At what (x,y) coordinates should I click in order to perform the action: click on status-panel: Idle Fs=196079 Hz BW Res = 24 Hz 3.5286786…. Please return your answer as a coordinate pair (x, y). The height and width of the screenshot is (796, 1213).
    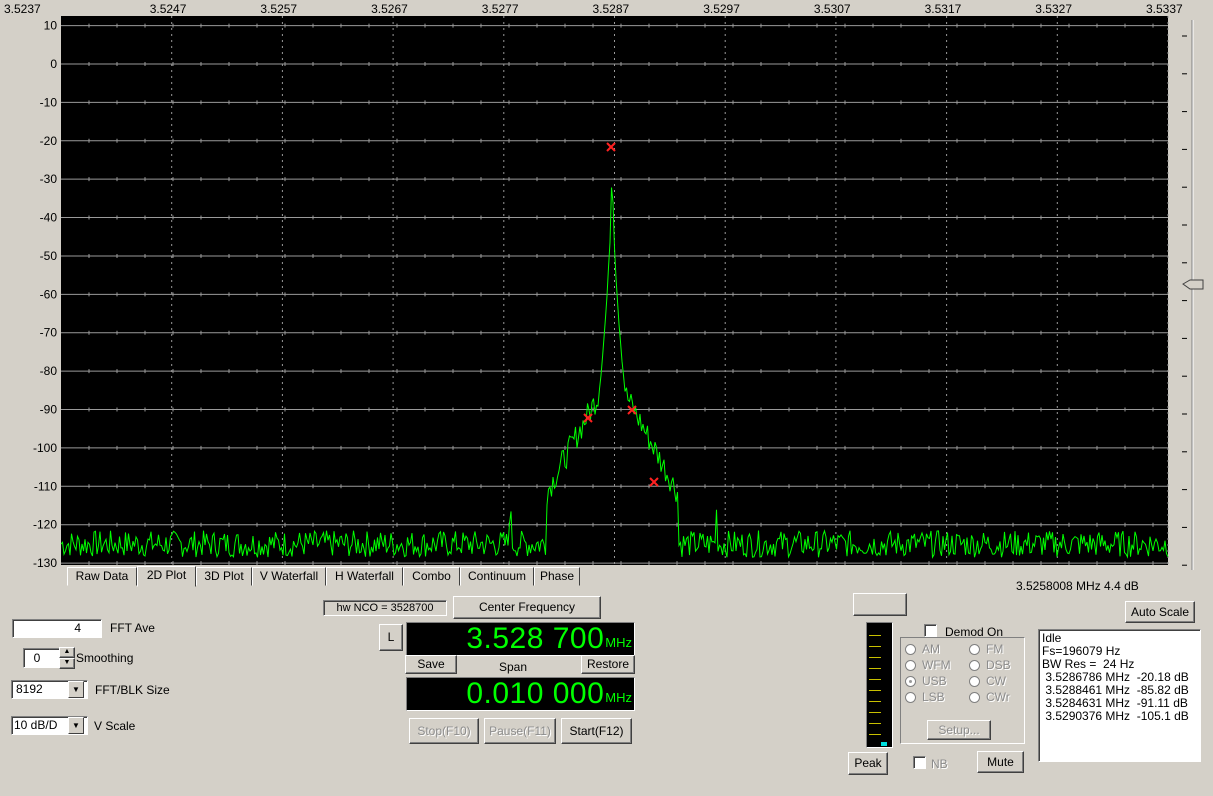
    Looking at the image, I should click on (1119, 695).